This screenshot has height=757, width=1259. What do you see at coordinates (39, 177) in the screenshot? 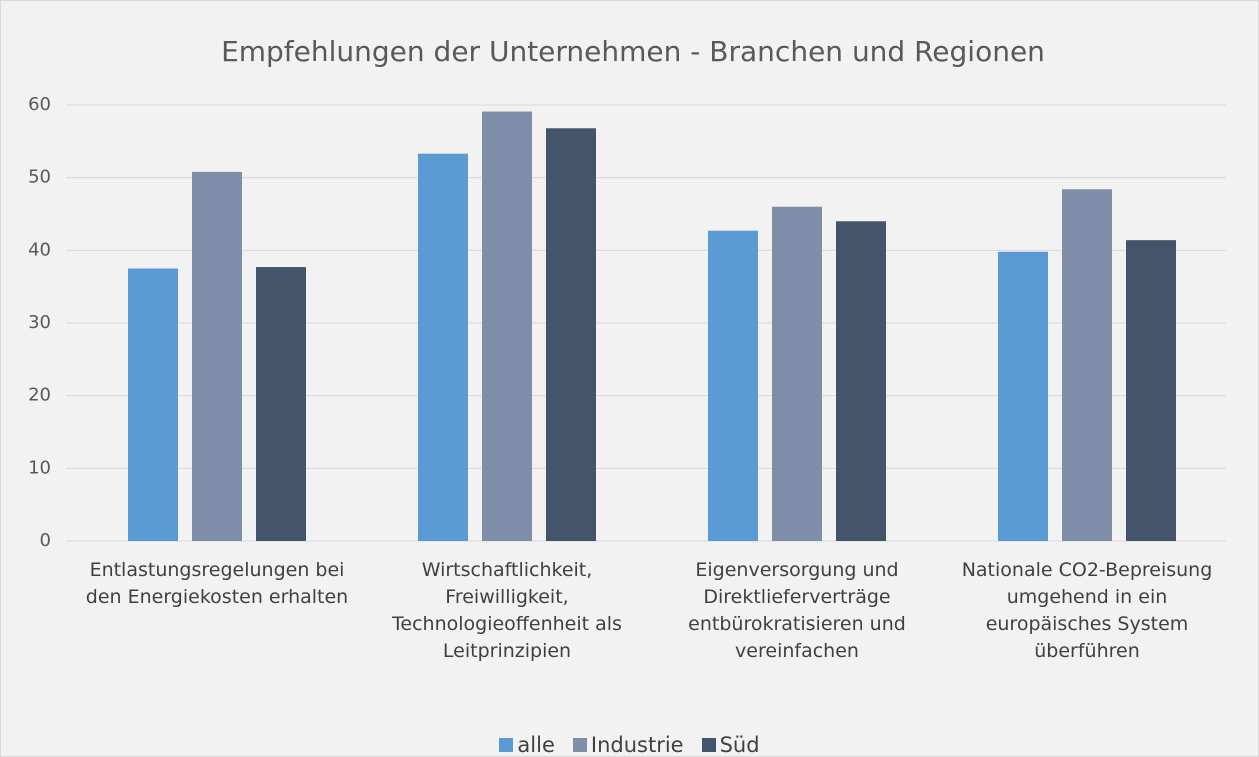
I see `y-tick-label: 50` at bounding box center [39, 177].